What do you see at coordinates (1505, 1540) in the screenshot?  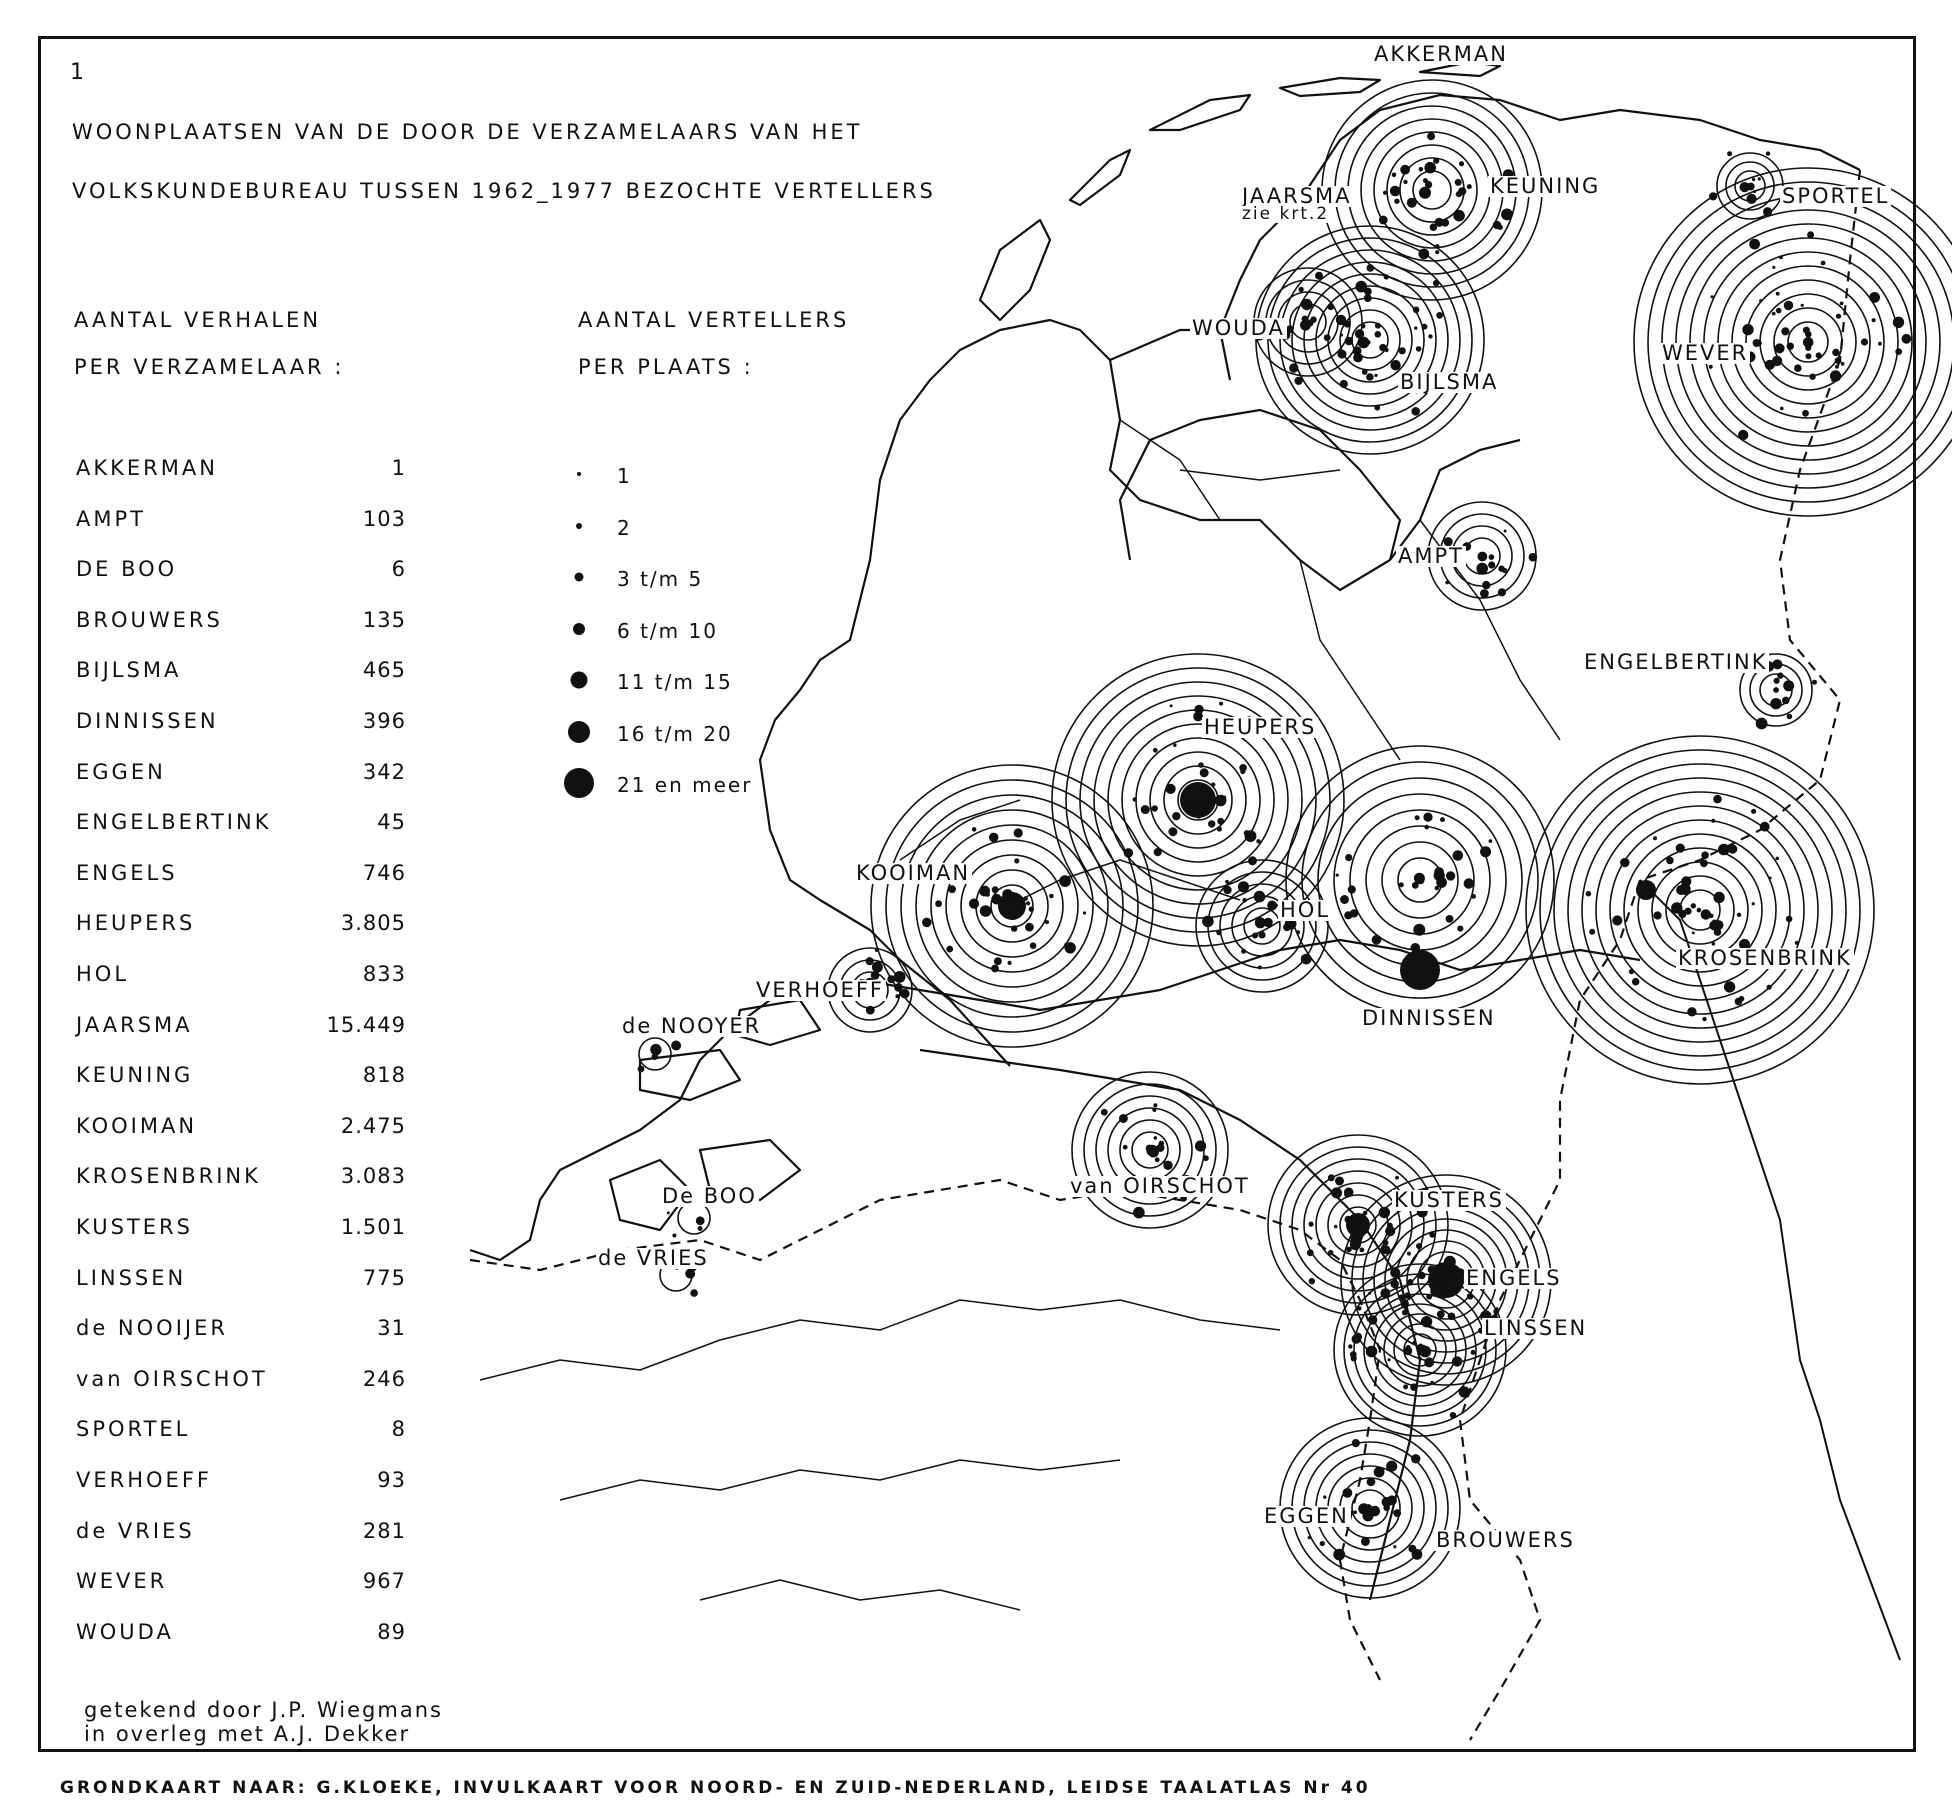 I see `label-brouwers: BROUWERS` at bounding box center [1505, 1540].